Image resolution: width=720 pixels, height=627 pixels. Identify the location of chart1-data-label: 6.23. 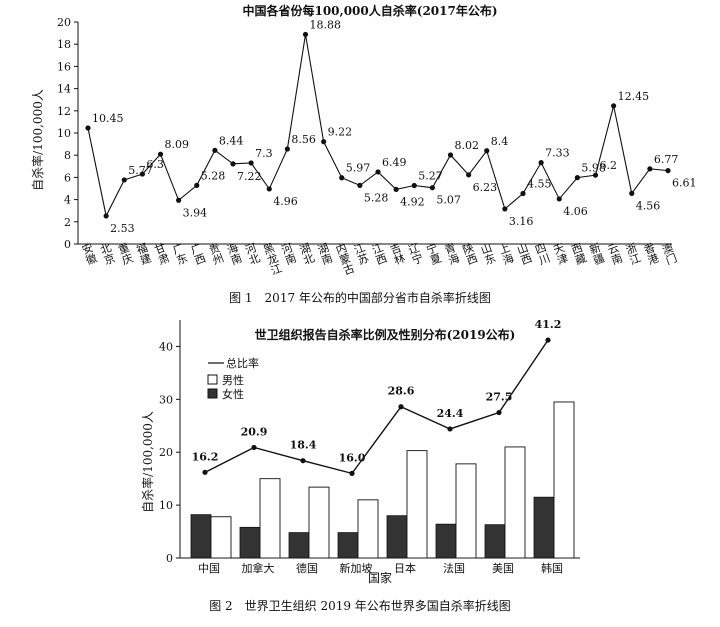
(485, 187).